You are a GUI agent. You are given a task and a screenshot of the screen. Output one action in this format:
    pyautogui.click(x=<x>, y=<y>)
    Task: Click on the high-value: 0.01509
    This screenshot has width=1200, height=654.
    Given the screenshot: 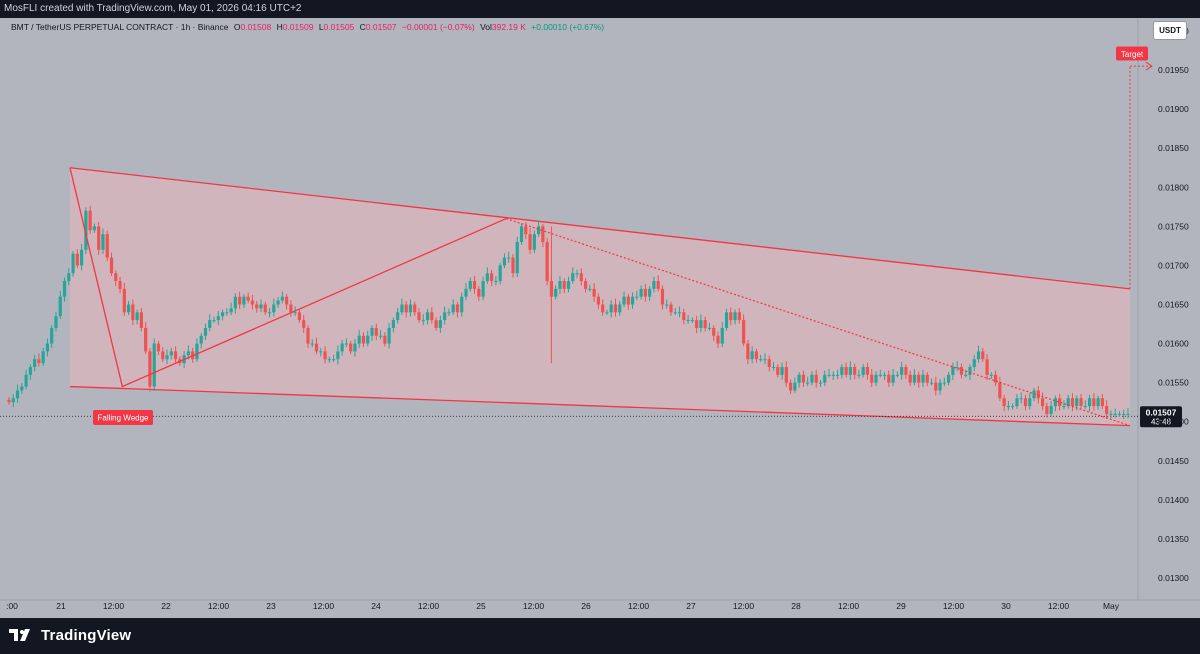 What is the action you would take?
    pyautogui.click(x=298, y=27)
    